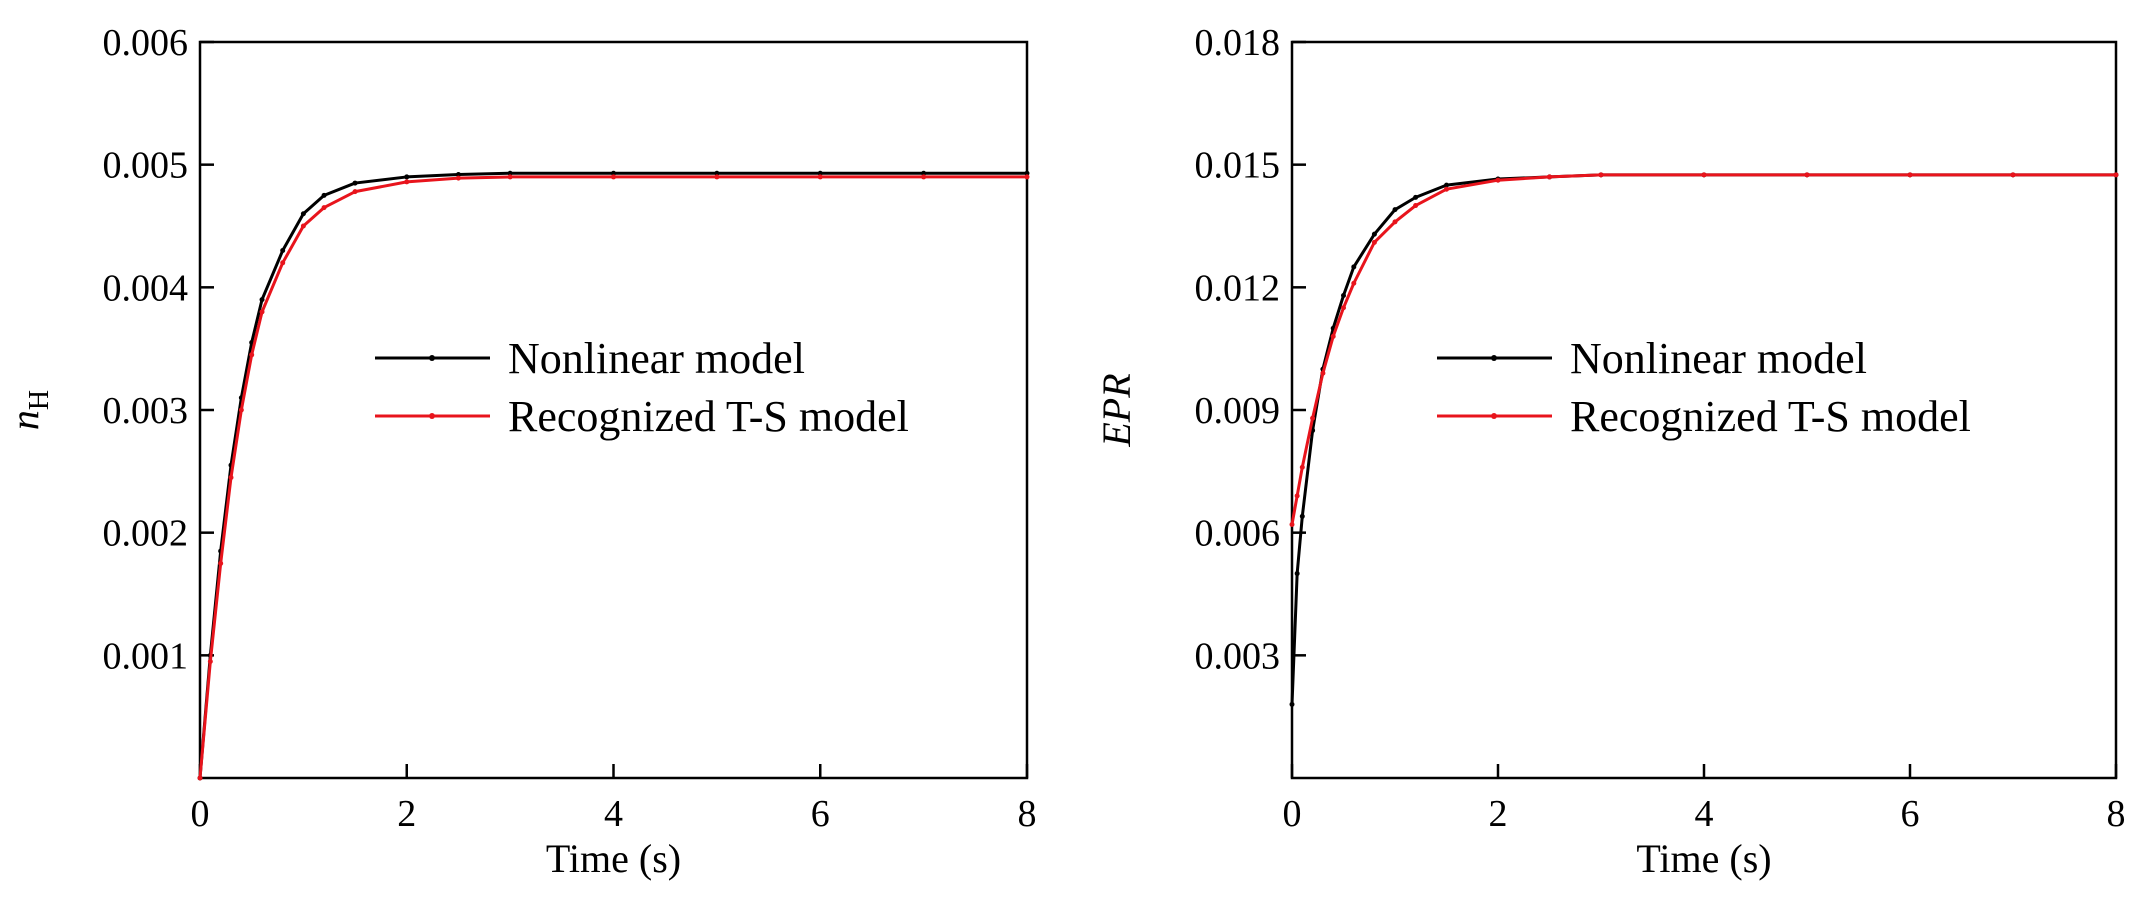  What do you see at coordinates (146, 534) in the screenshot?
I see `y-tick-label: 0.002` at bounding box center [146, 534].